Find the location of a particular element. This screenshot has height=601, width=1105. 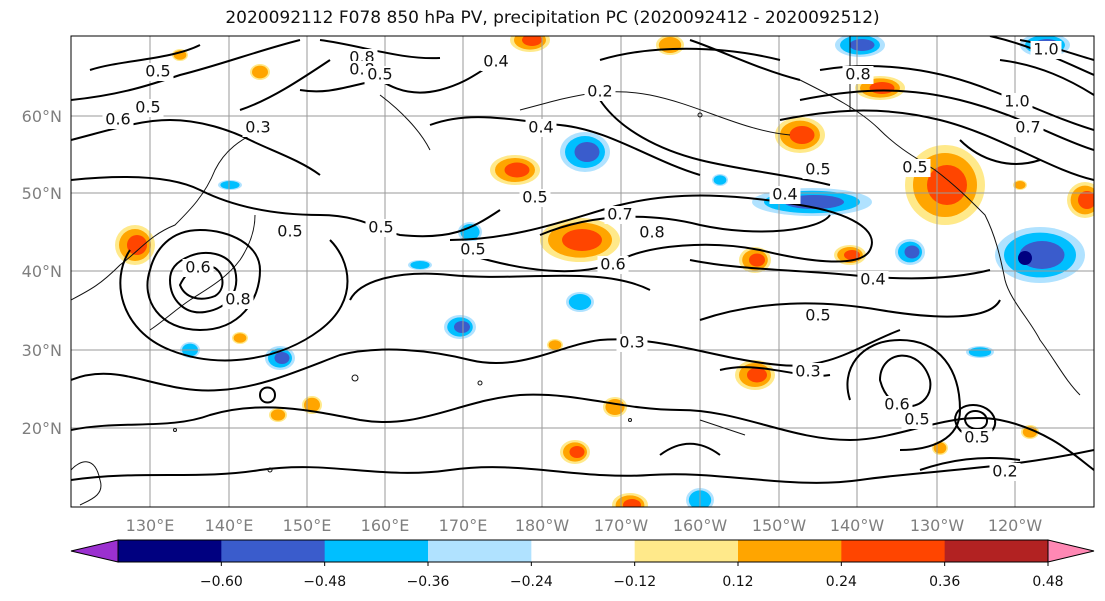

contour-label: 0.3 is located at coordinates (631, 342).